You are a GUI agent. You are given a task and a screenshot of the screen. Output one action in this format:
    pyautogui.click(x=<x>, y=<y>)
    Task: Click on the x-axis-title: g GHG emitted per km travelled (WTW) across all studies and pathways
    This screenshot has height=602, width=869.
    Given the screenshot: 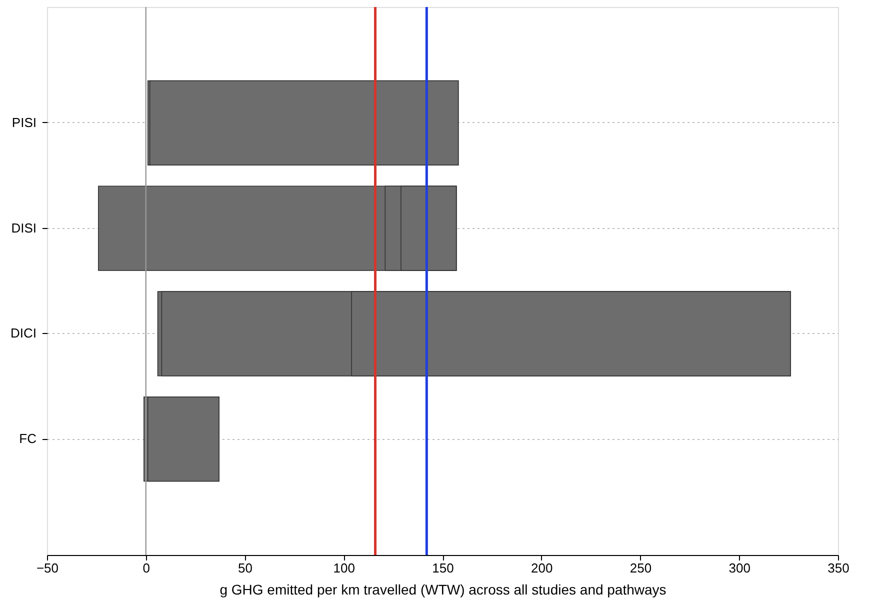 What is the action you would take?
    pyautogui.click(x=443, y=590)
    